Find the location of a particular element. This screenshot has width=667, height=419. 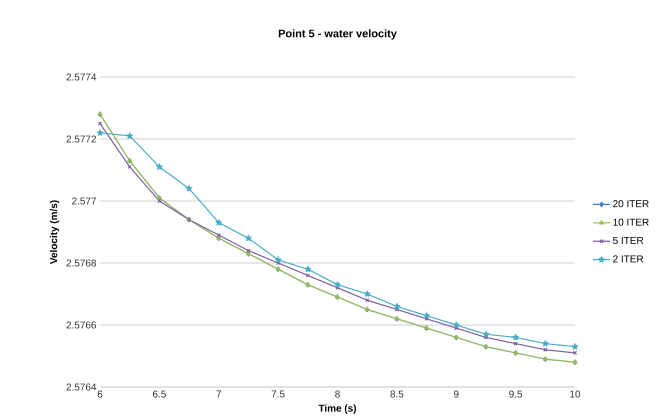

y-tick-label: 2.5768 is located at coordinates (81, 263).